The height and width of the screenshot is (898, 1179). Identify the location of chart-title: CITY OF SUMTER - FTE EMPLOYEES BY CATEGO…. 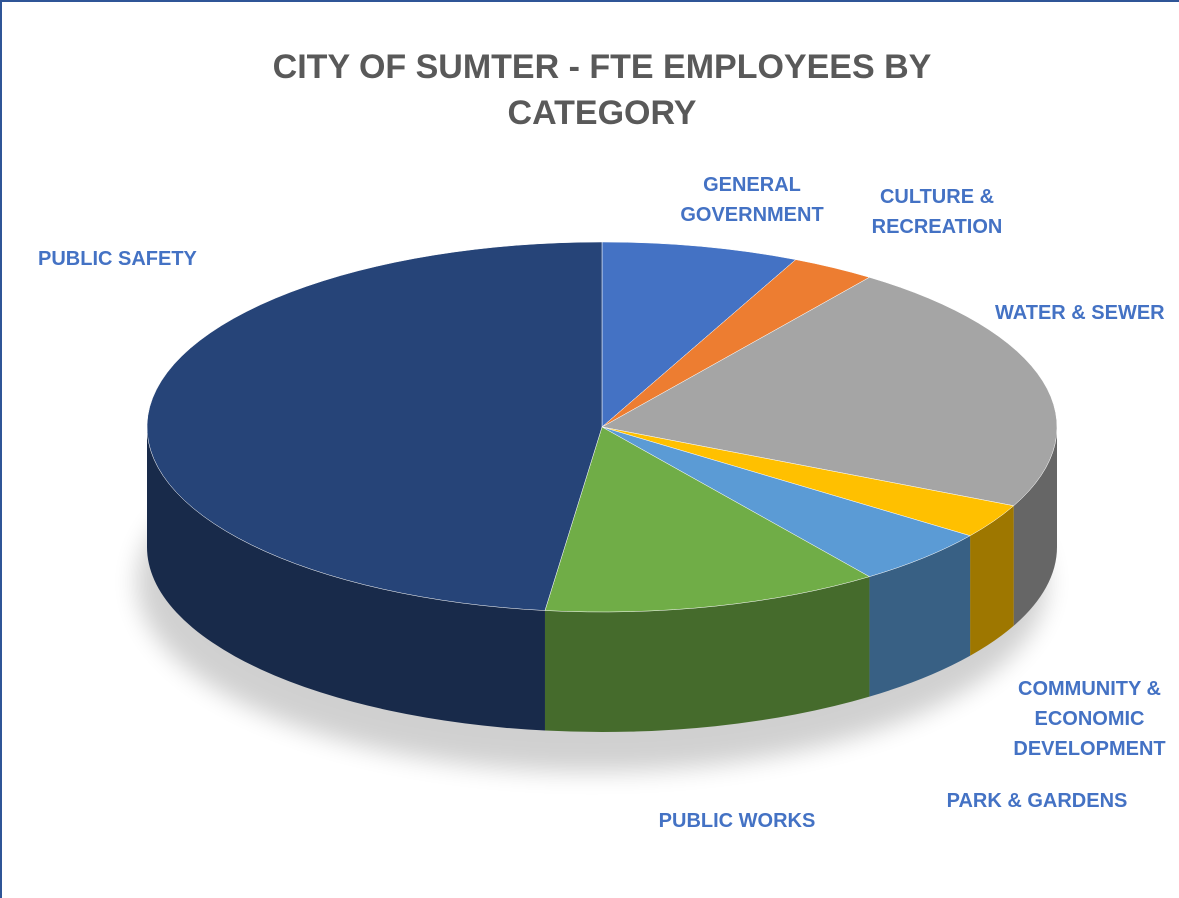
(602, 90).